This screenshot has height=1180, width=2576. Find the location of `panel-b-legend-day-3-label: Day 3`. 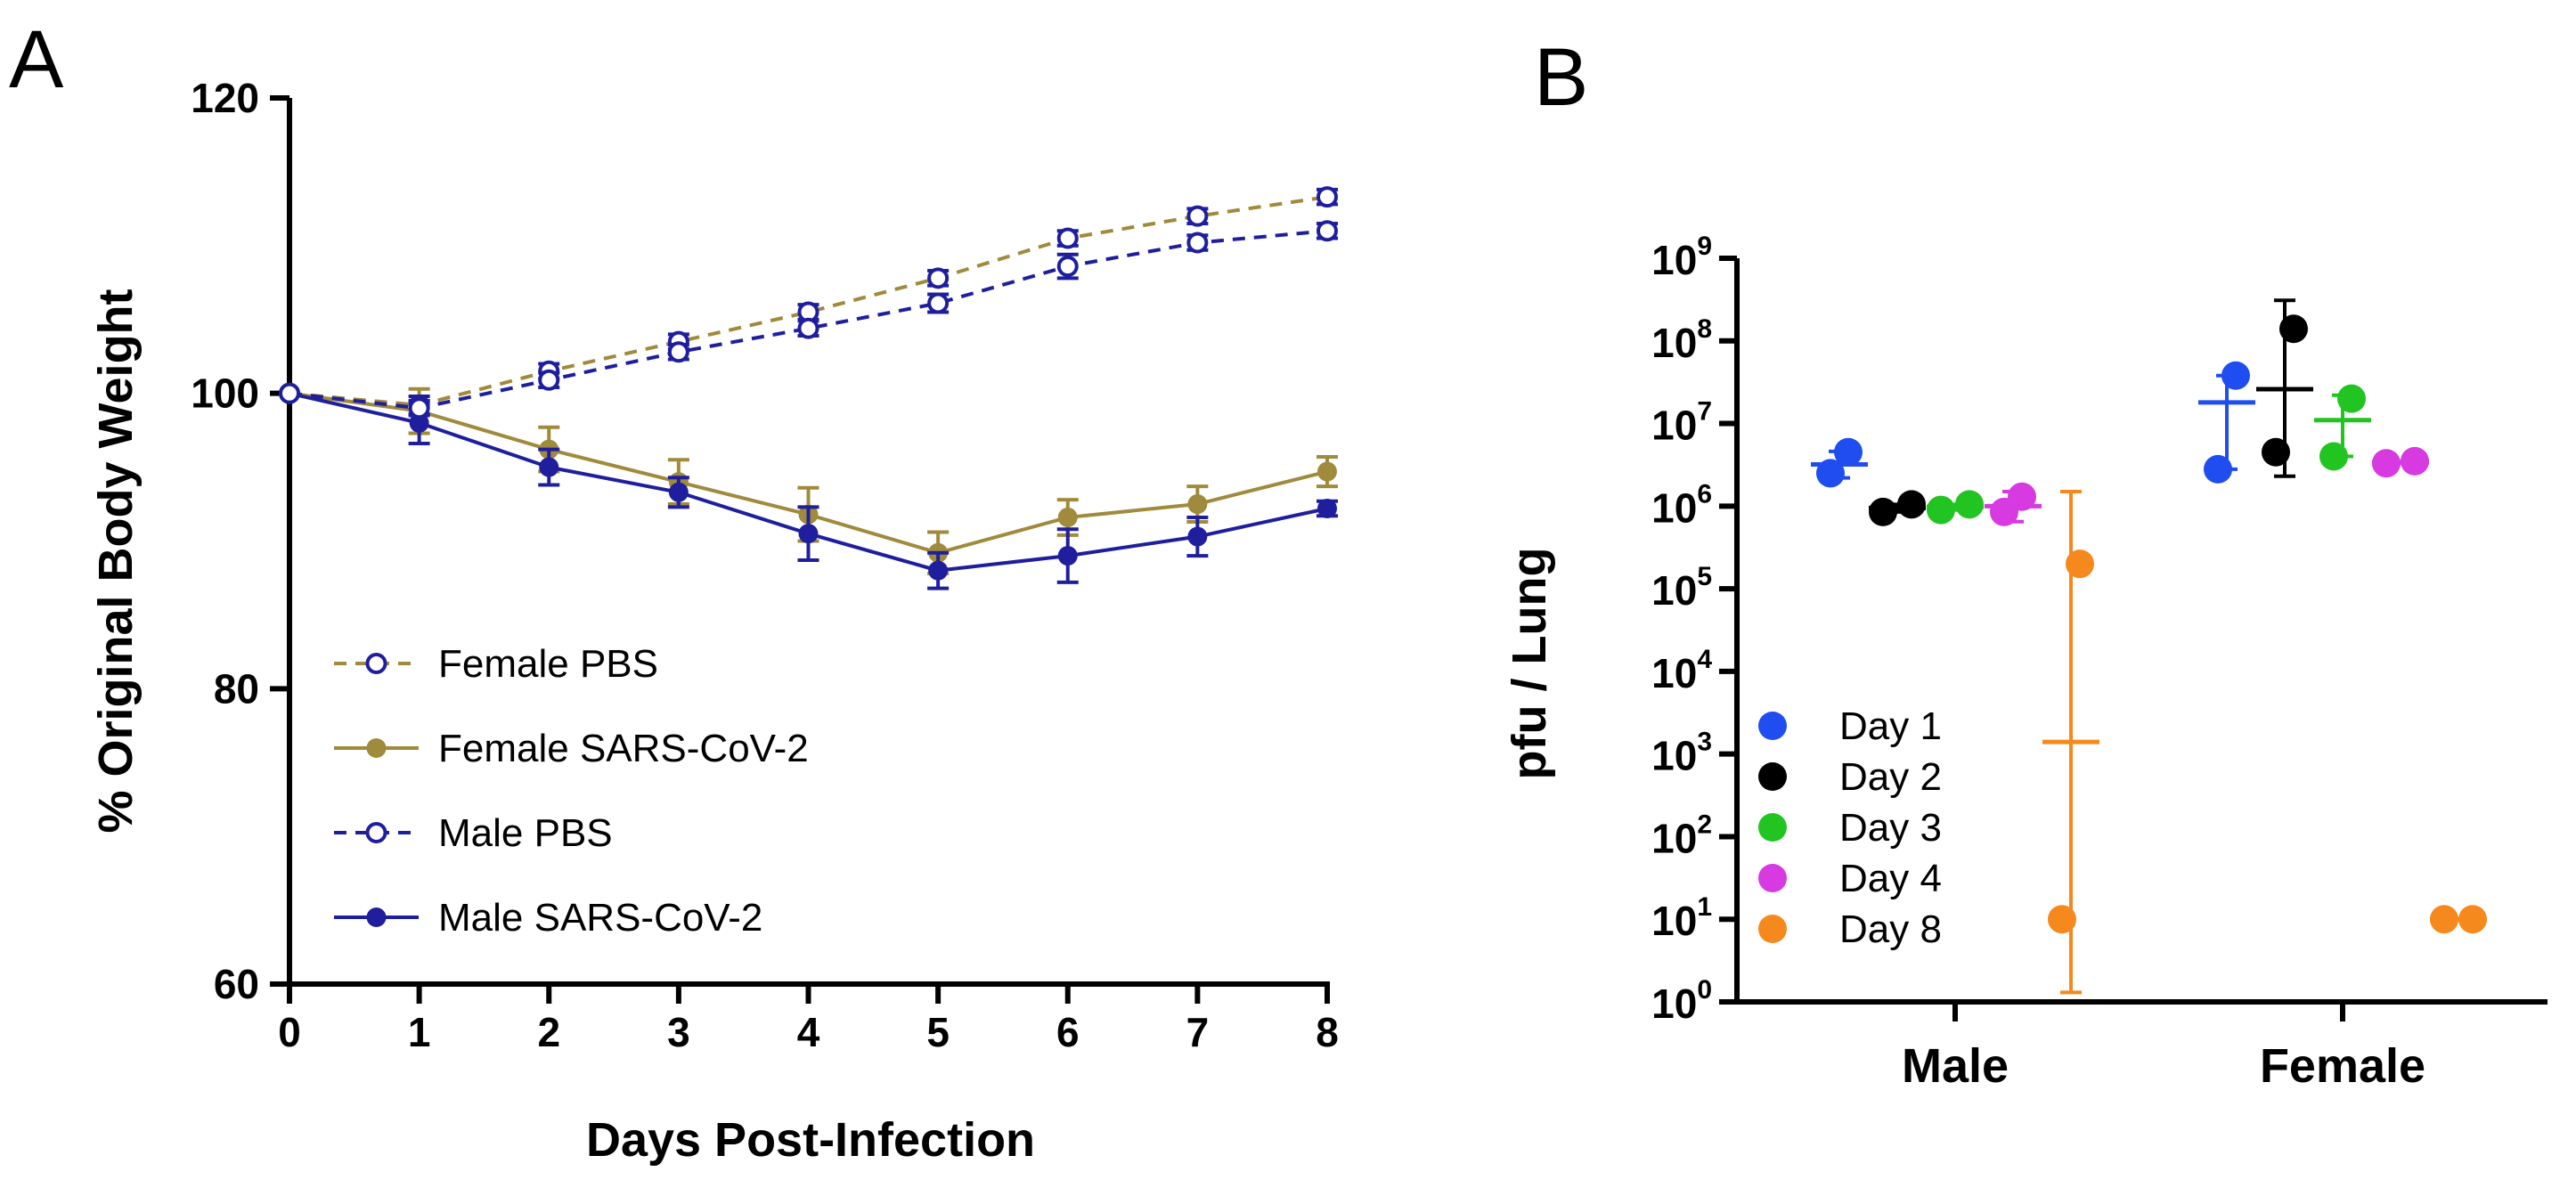

panel-b-legend-day-3-label: Day 3 is located at coordinates (1891, 828).